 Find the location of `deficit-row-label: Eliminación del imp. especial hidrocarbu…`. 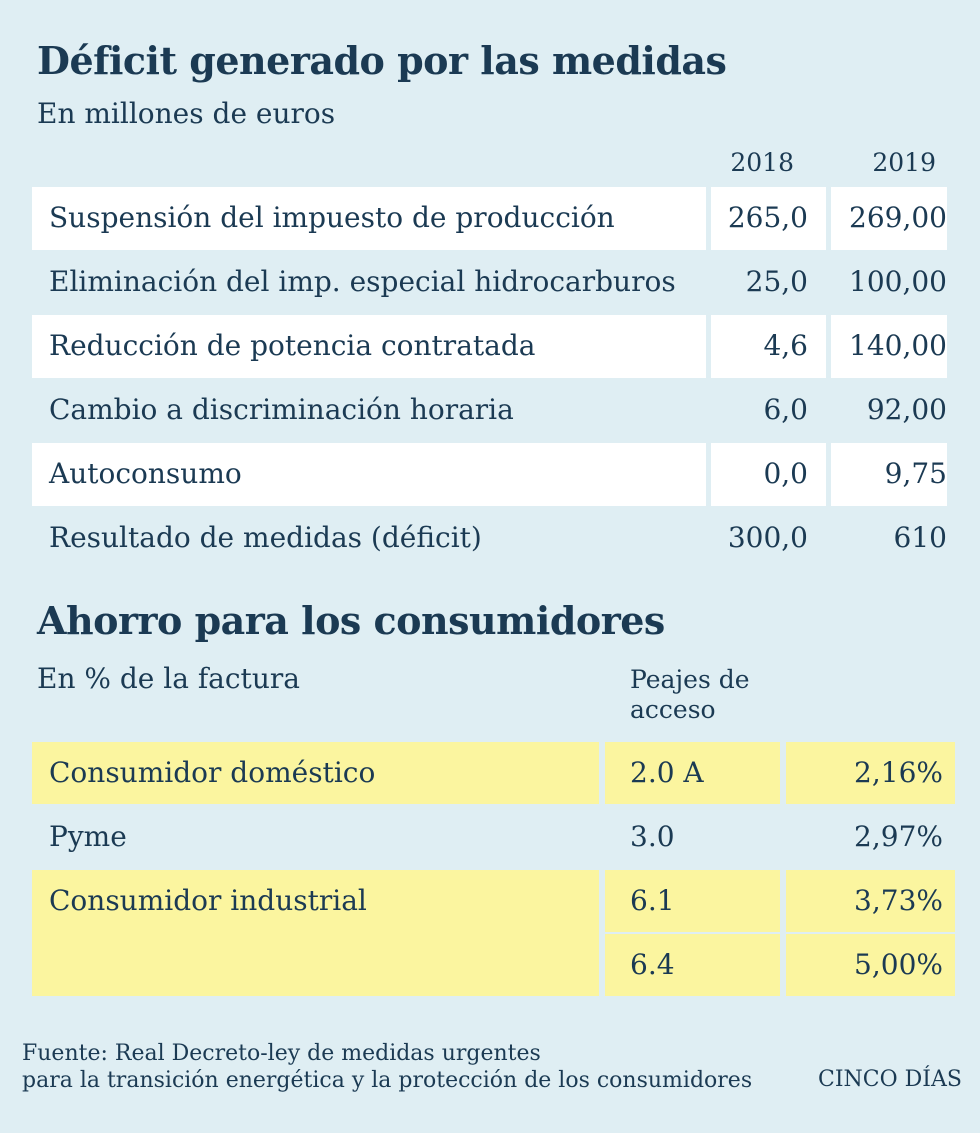

deficit-row-label: Eliminación del imp. especial hidrocarbu… is located at coordinates (362, 281).